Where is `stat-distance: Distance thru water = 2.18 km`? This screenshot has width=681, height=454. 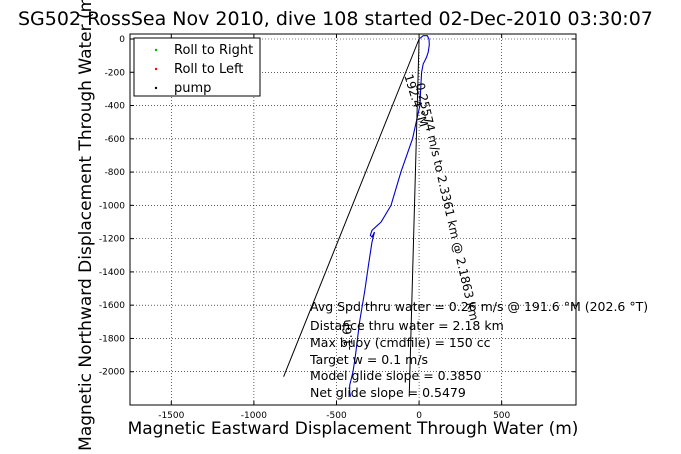 stat-distance: Distance thru water = 2.18 km is located at coordinates (407, 325).